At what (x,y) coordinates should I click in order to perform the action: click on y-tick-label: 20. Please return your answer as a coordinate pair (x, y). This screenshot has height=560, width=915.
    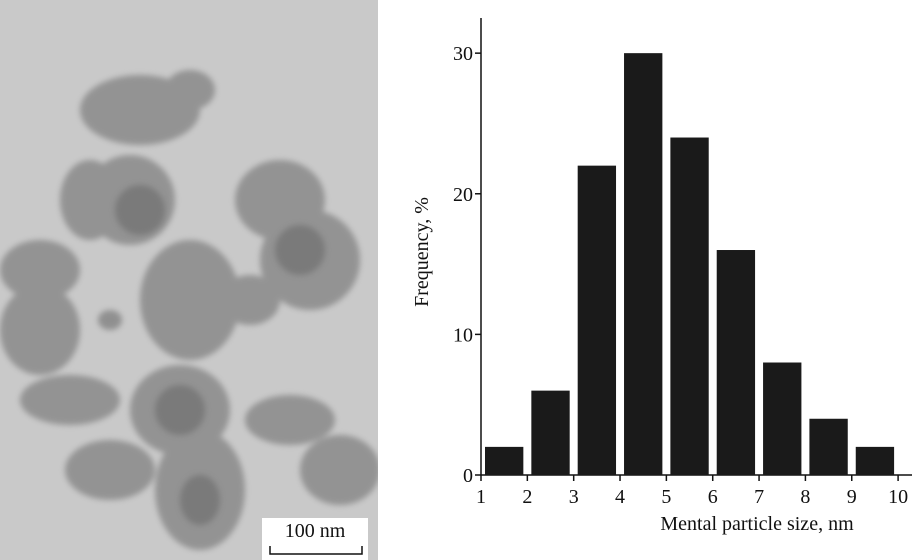
    Looking at the image, I should click on (463, 195).